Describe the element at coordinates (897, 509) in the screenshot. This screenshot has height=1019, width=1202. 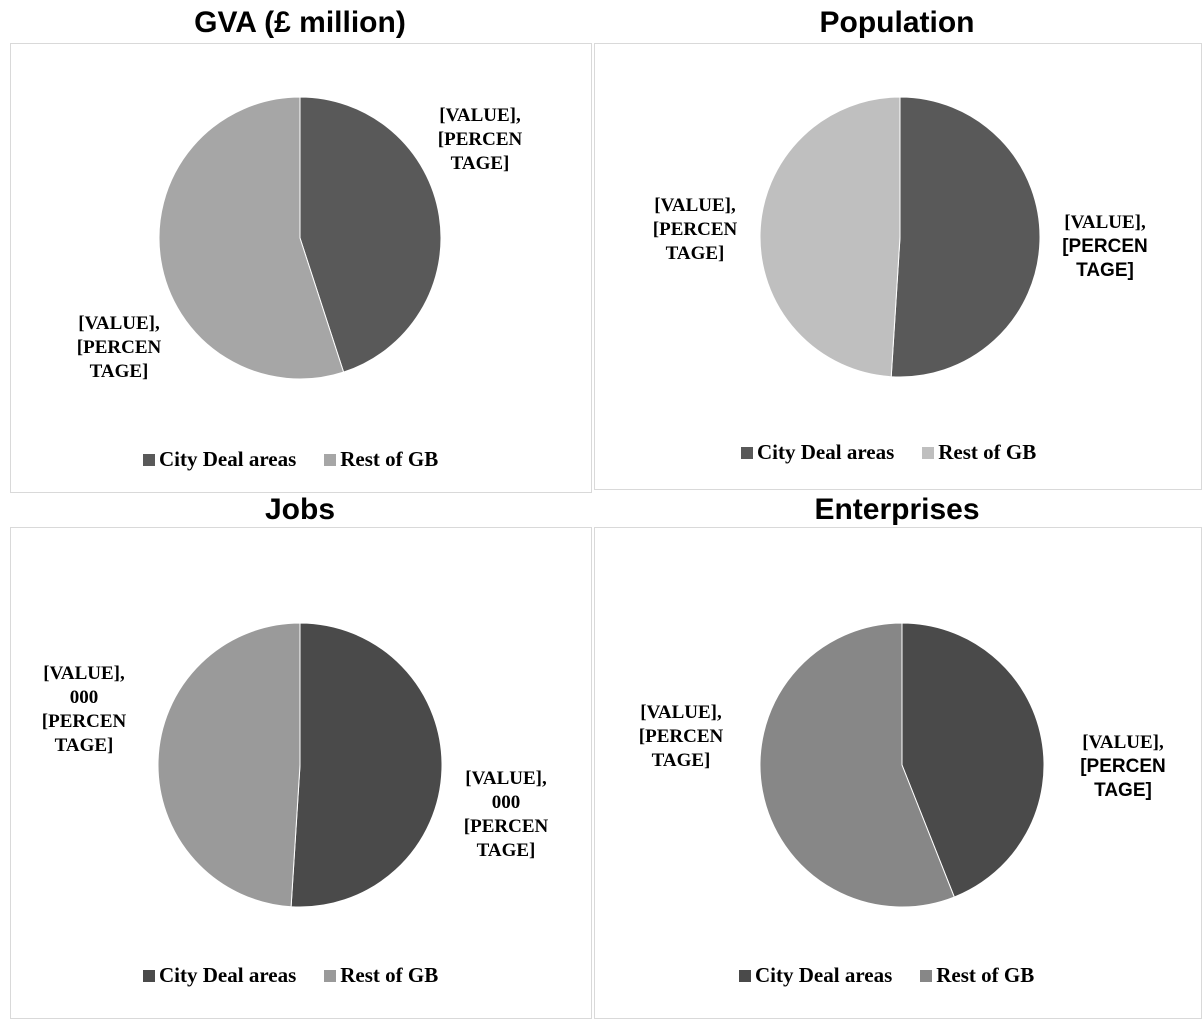
I see `chart-title-enterprises: Enterprises` at that location.